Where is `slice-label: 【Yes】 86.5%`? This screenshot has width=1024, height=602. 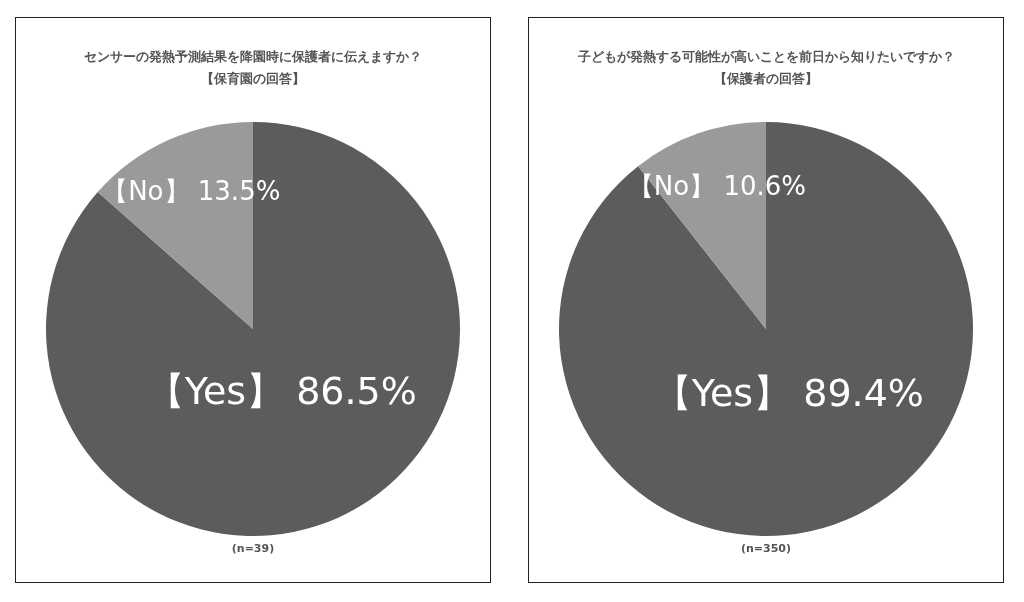 slice-label: 【Yes】 86.5% is located at coordinates (281, 390).